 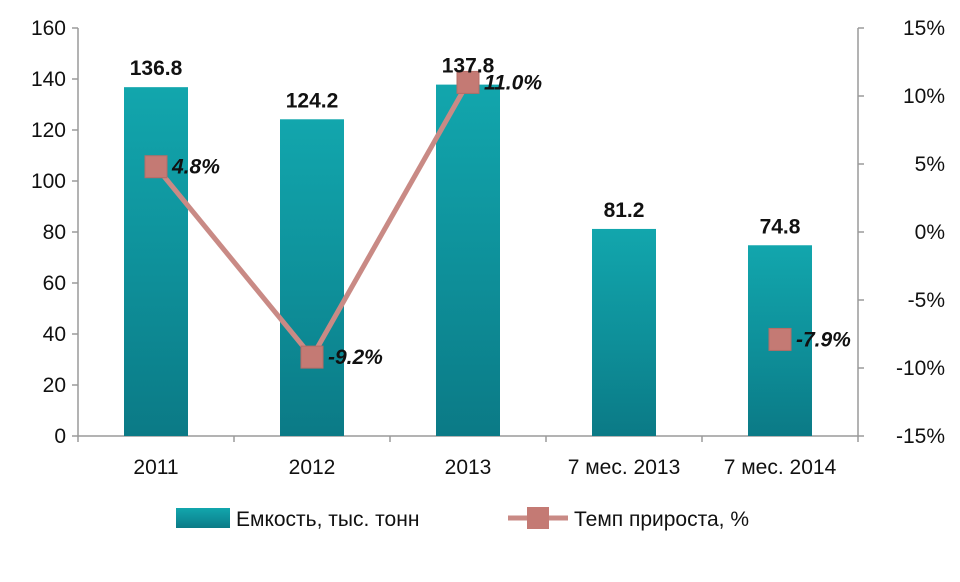 I want to click on bar-value-label: 74.8, so click(x=780, y=226).